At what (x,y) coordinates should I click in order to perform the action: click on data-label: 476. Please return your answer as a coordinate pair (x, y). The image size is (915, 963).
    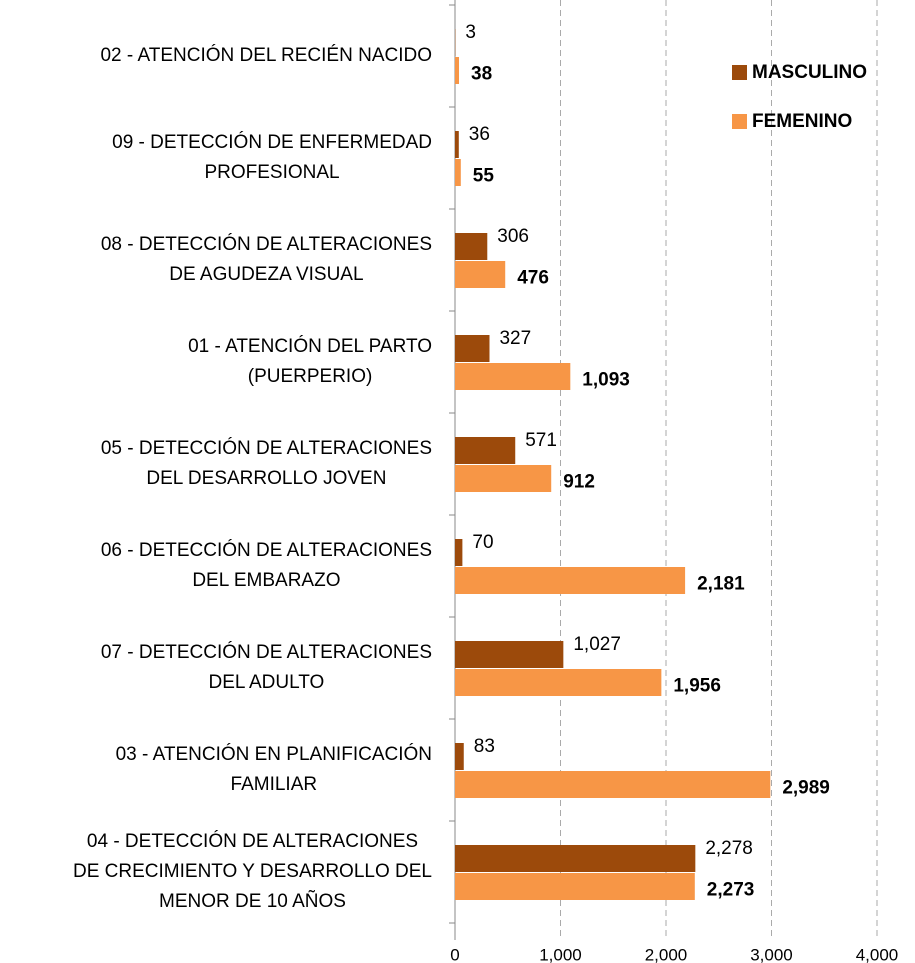
    Looking at the image, I should click on (533, 278).